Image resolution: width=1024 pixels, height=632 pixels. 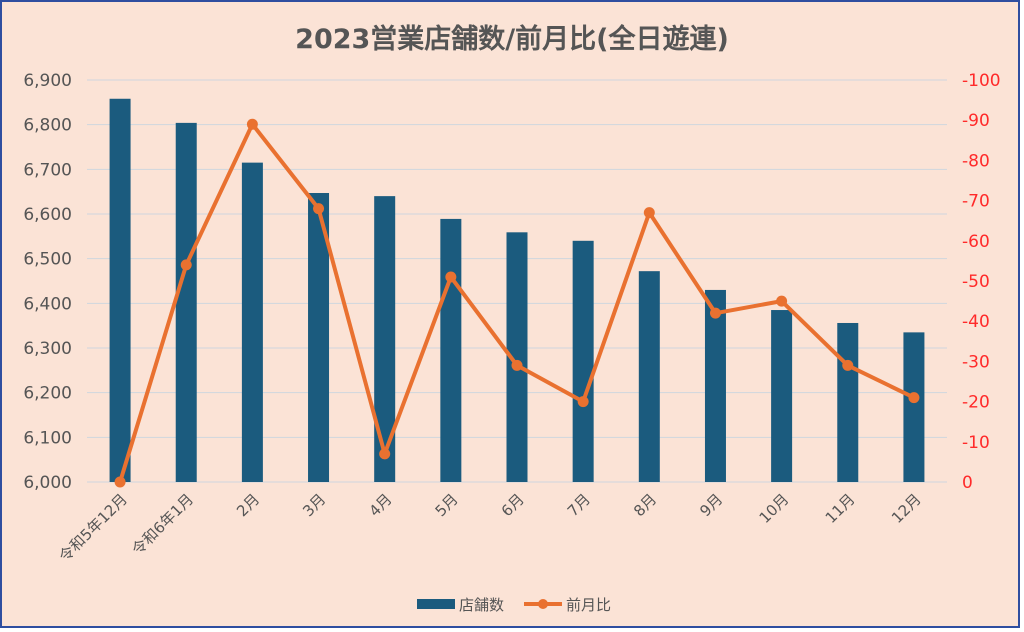 I want to click on legend-swatch-bar, so click(x=436, y=604).